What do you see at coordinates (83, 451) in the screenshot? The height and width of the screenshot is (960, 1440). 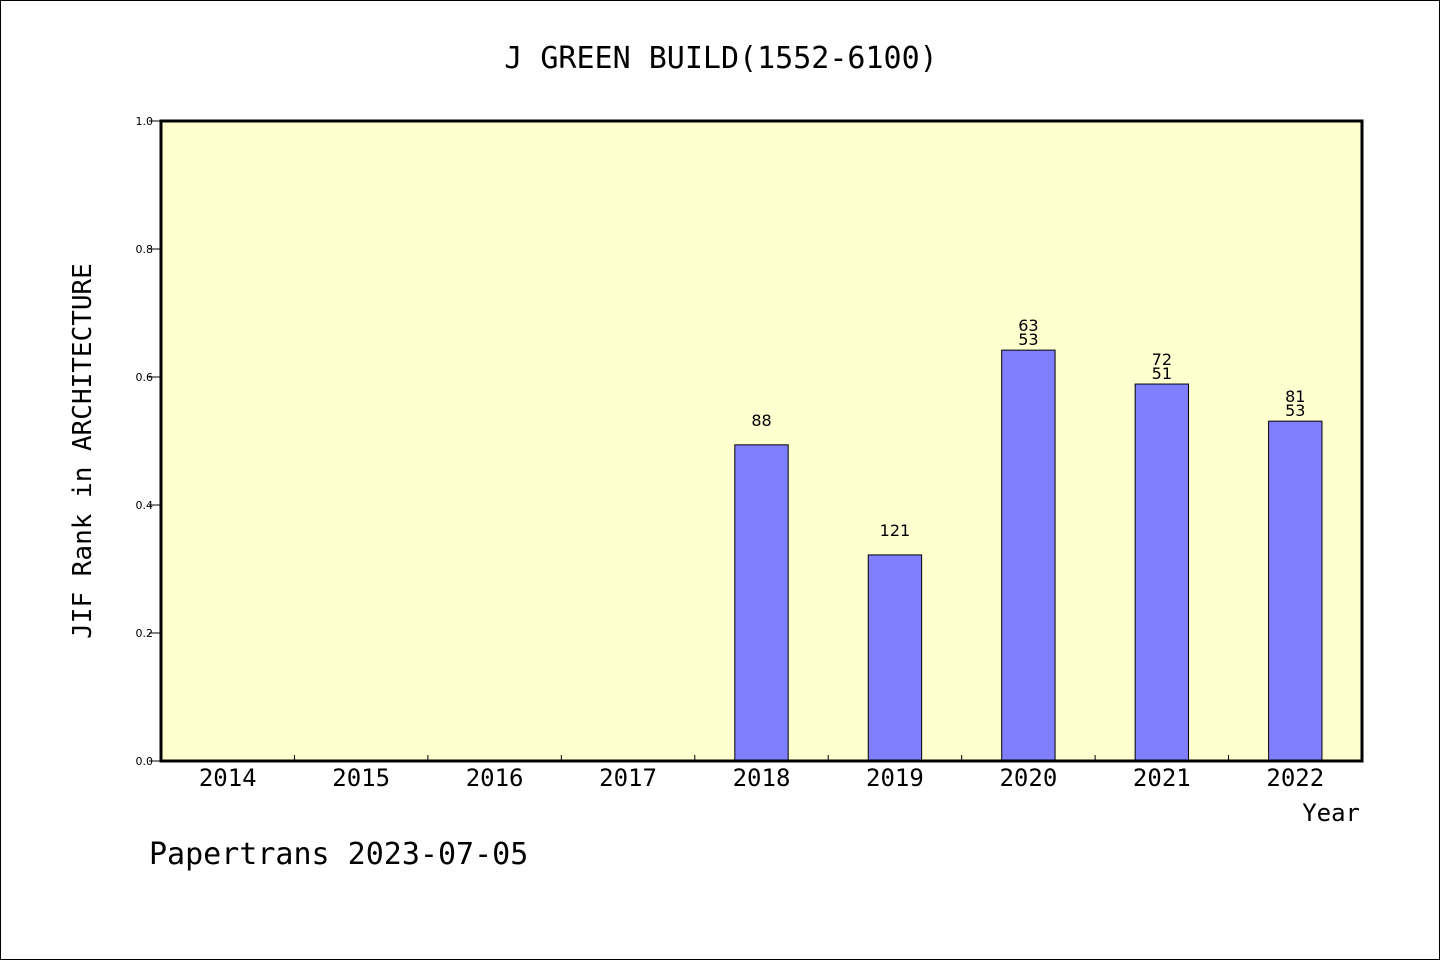 I see `y-axis-label: JIF Rank in ARCHITECTURE` at bounding box center [83, 451].